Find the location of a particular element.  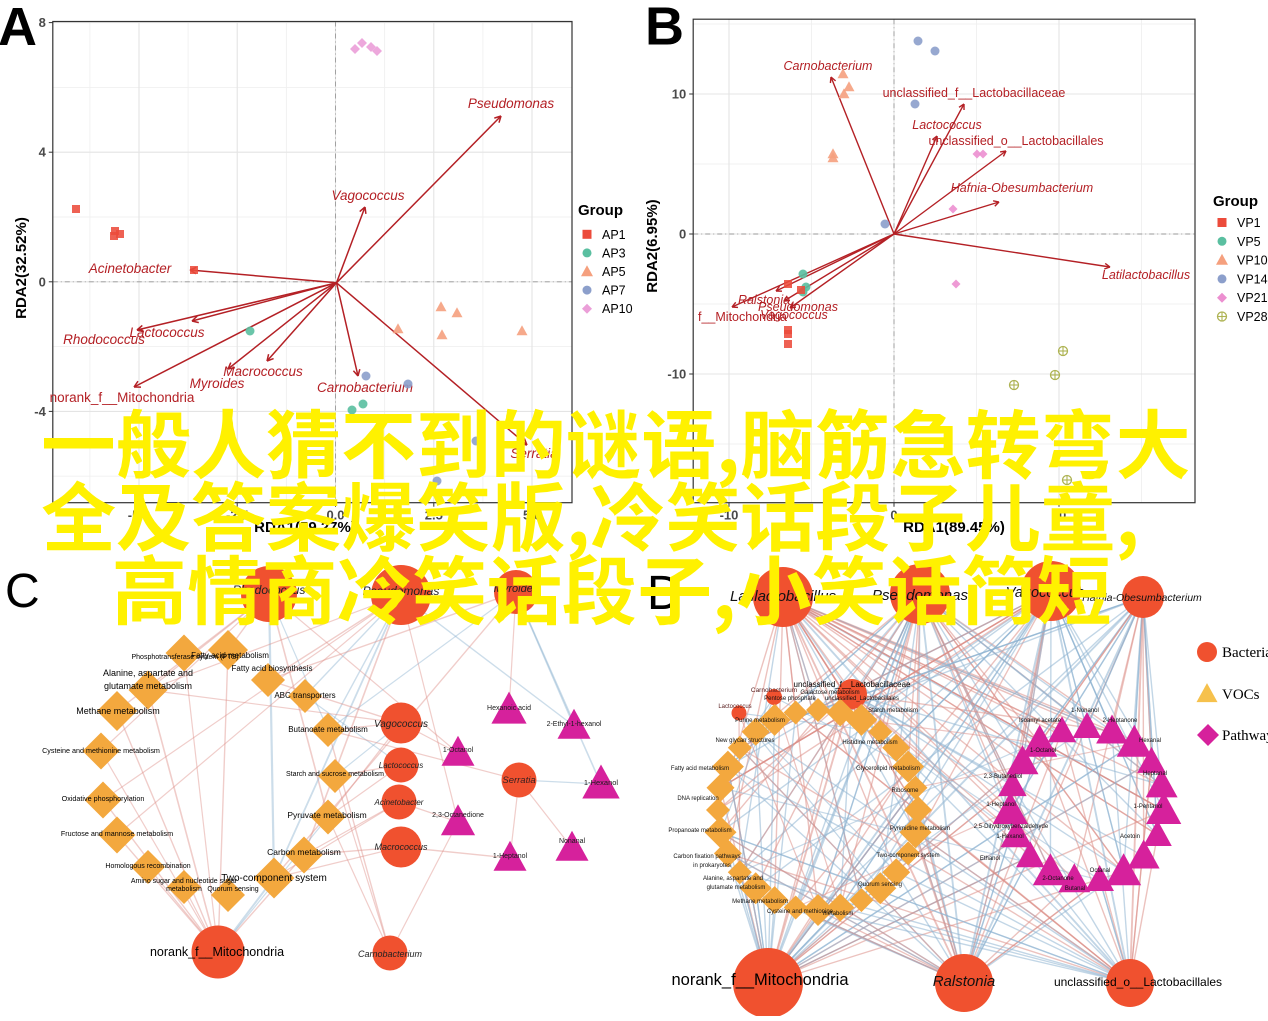

svg-text: Bacteria is located at coordinates (1245, 653).